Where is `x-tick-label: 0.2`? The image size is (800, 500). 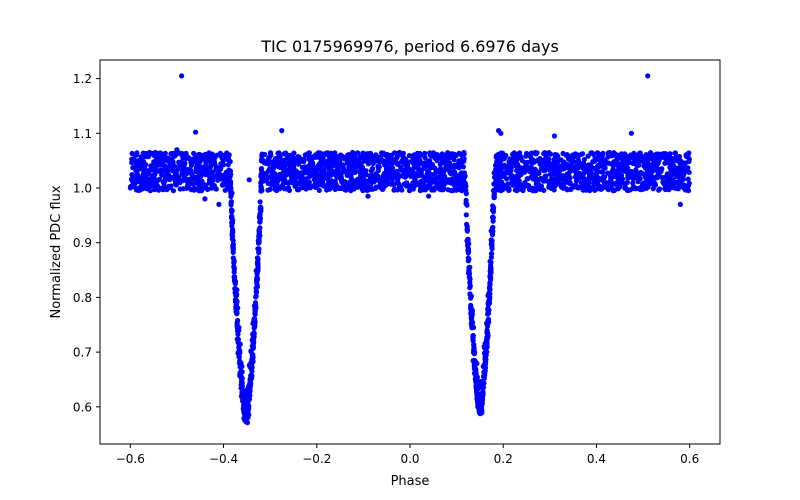 x-tick-label: 0.2 is located at coordinates (503, 459).